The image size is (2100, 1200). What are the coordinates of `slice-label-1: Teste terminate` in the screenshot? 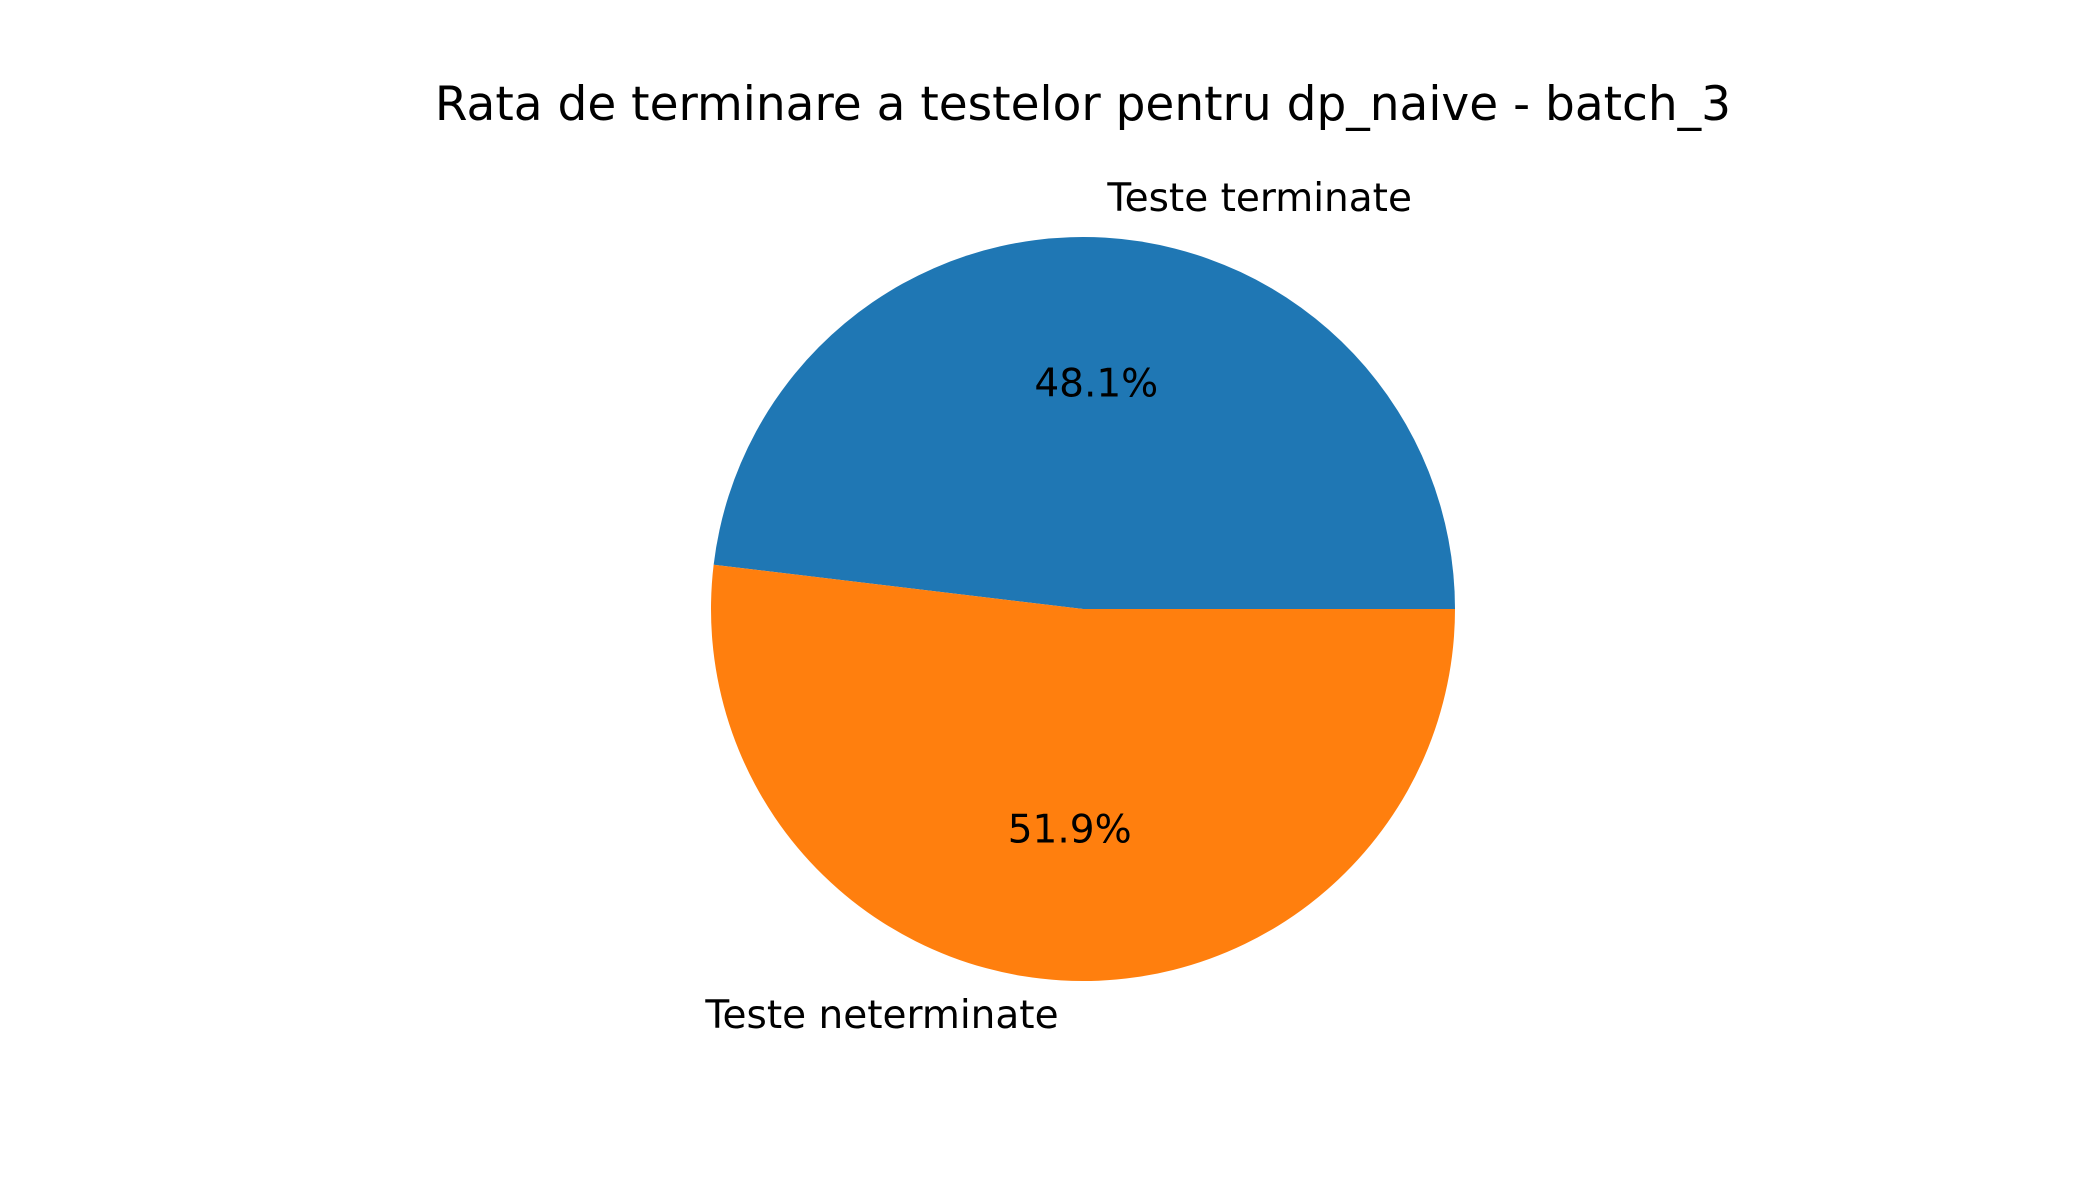 It's located at (1259, 198).